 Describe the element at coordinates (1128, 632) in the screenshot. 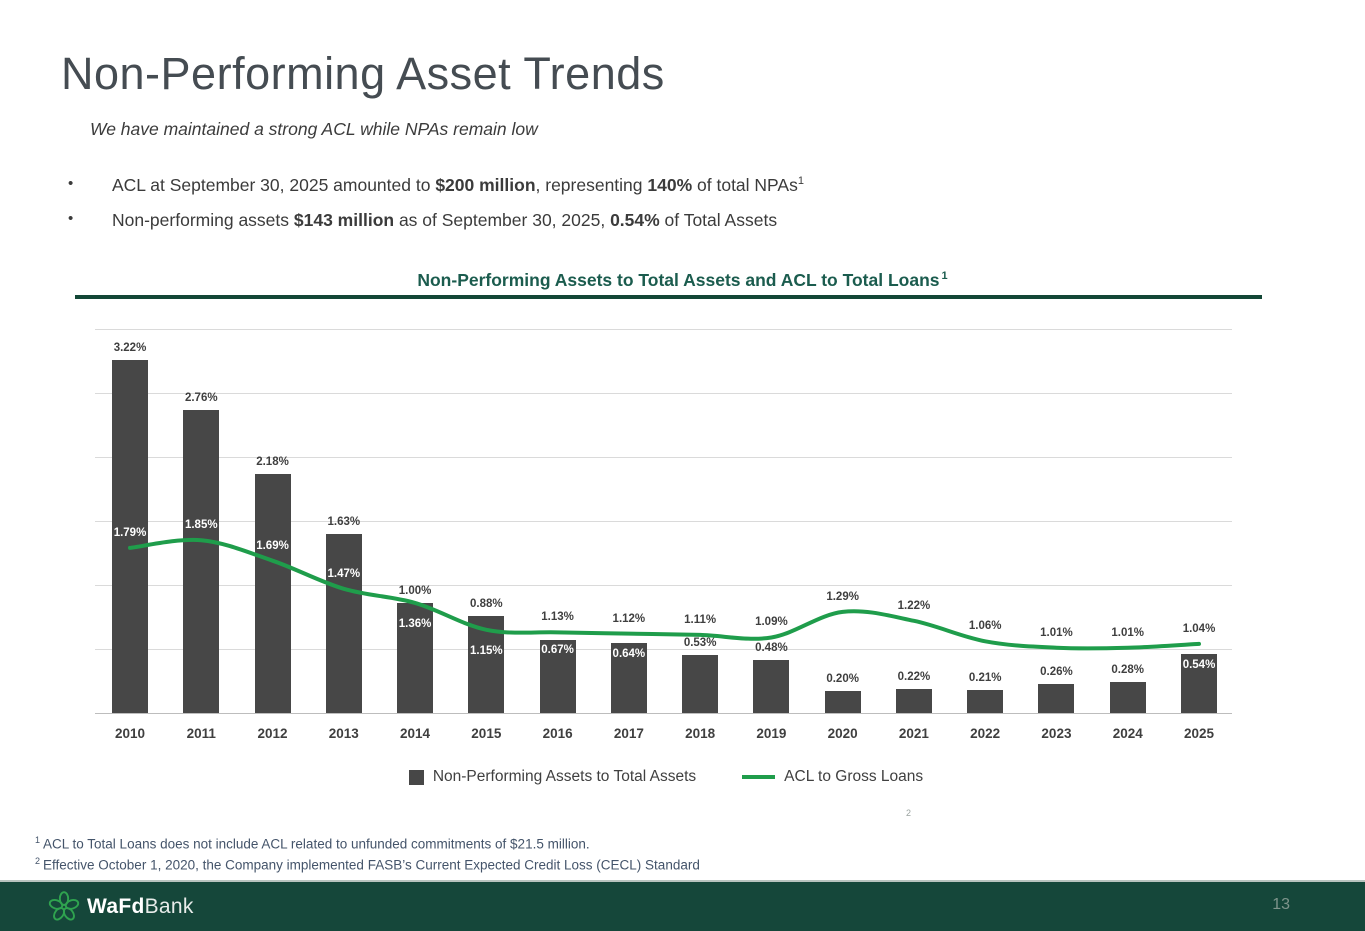

I see `line-label-2024: 1.01%` at that location.